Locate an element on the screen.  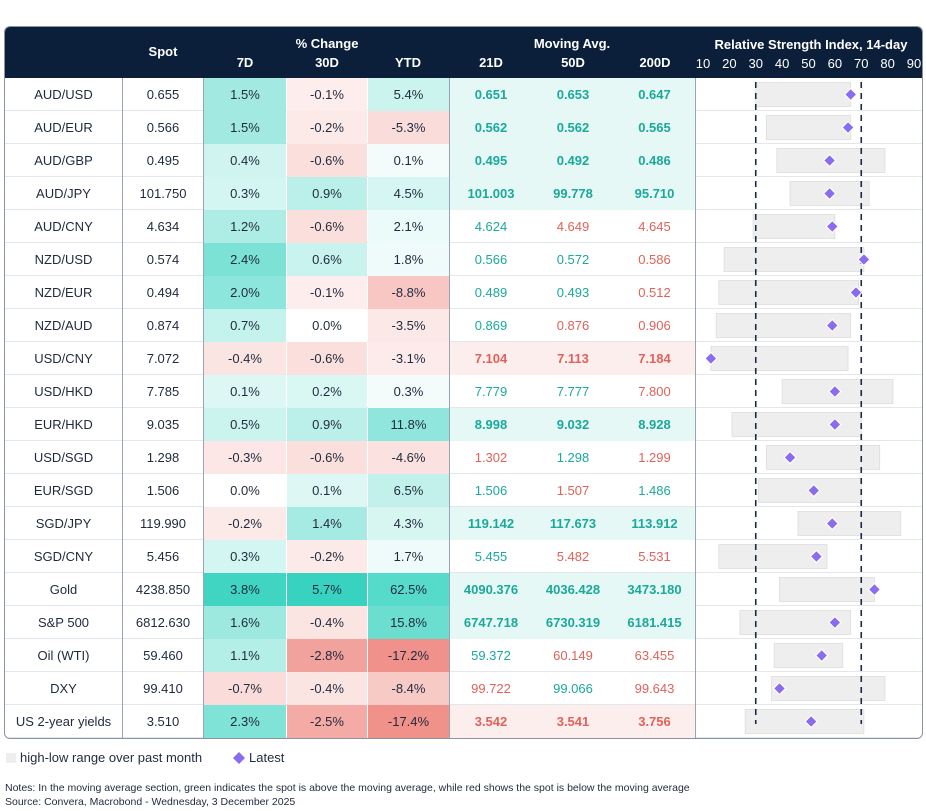
change-ytd: 1.7% is located at coordinates (408, 556).